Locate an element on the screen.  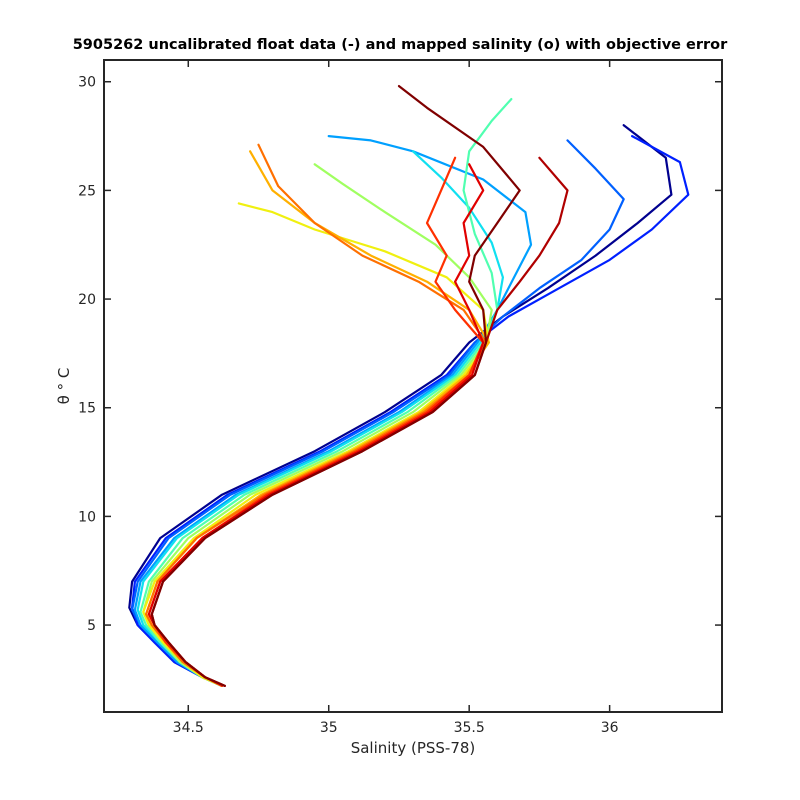
y-tick-label: 5 is located at coordinates (91, 626).